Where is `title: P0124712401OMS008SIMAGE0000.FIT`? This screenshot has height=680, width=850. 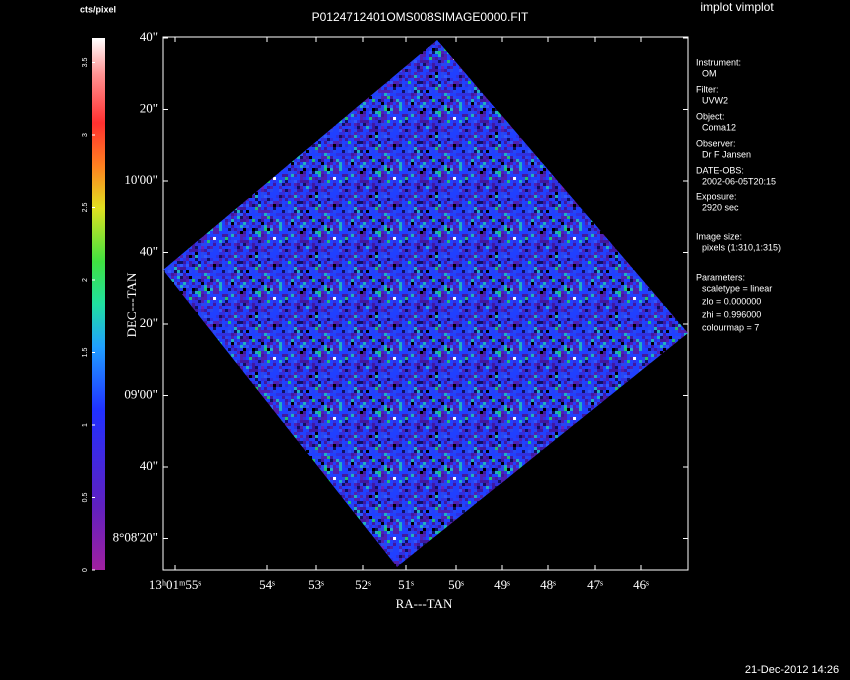
title: P0124712401OMS008SIMAGE0000.FIT is located at coordinates (420, 17).